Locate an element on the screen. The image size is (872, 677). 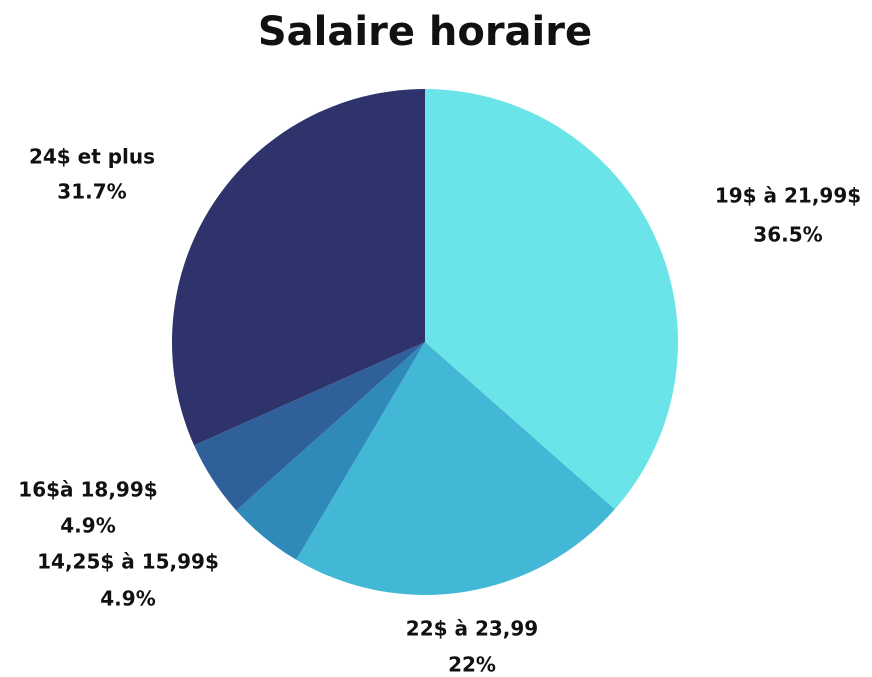
slice-label: 16$à 18,99$ is located at coordinates (87, 490).